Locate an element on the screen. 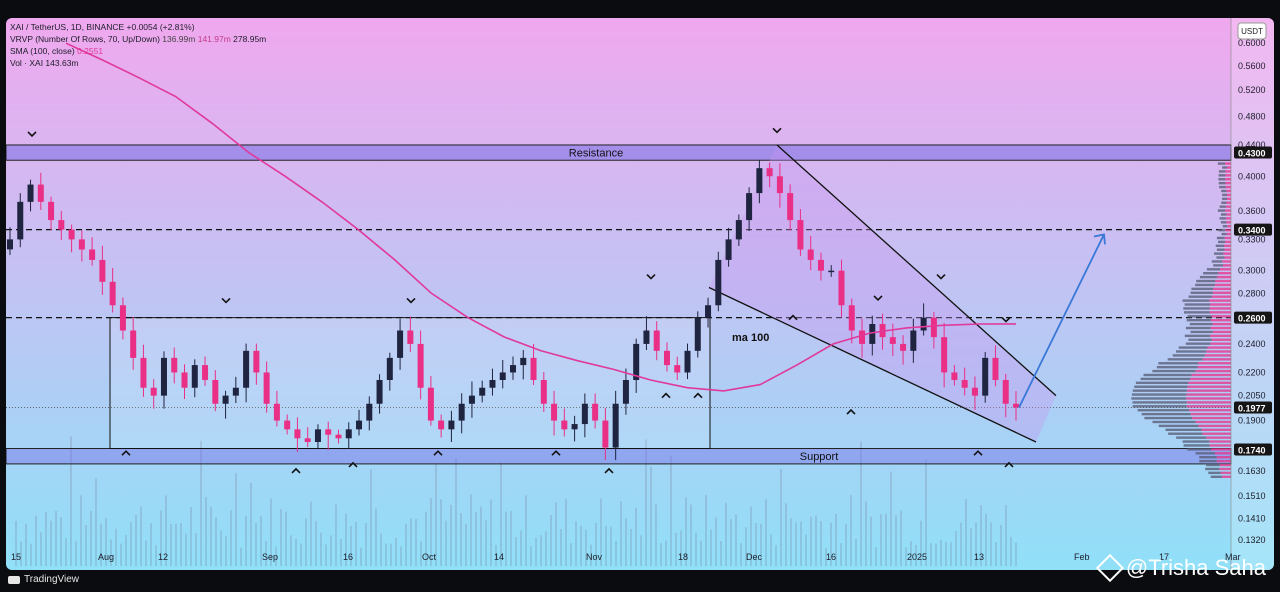 This screenshot has height=592, width=1280. author-watermark: @Trisha Saha is located at coordinates (1180, 568).